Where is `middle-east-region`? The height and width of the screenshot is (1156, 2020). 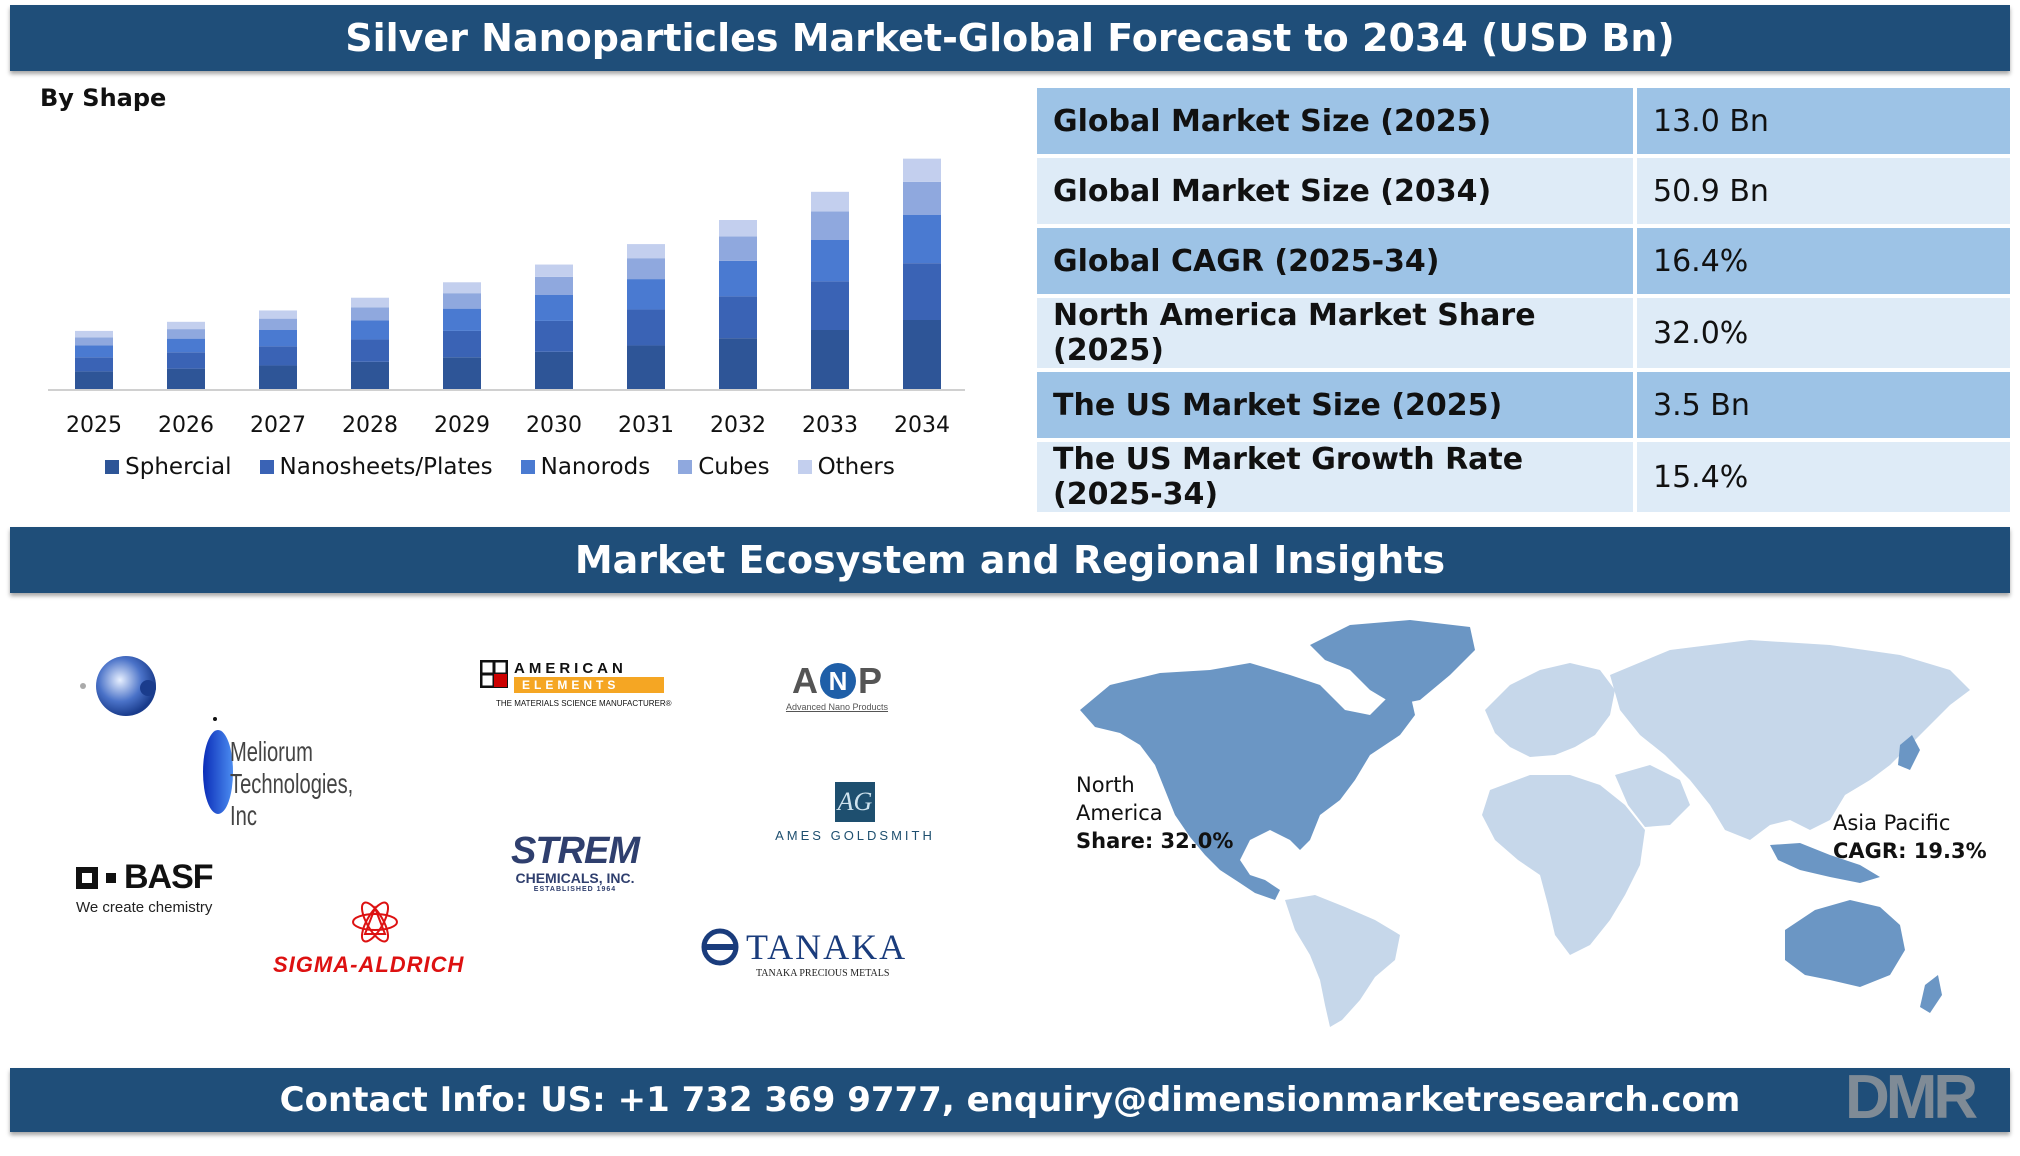
middle-east-region is located at coordinates (1652, 796).